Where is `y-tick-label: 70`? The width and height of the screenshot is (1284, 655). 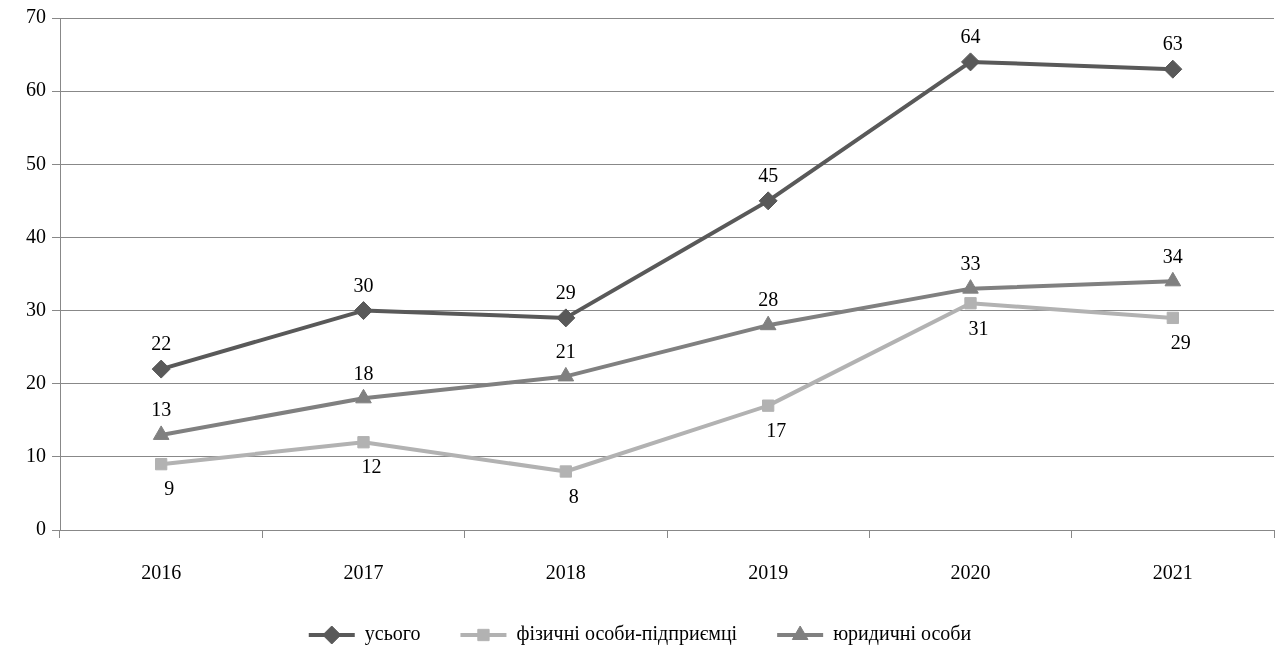
y-tick-label: 70 is located at coordinates (36, 16).